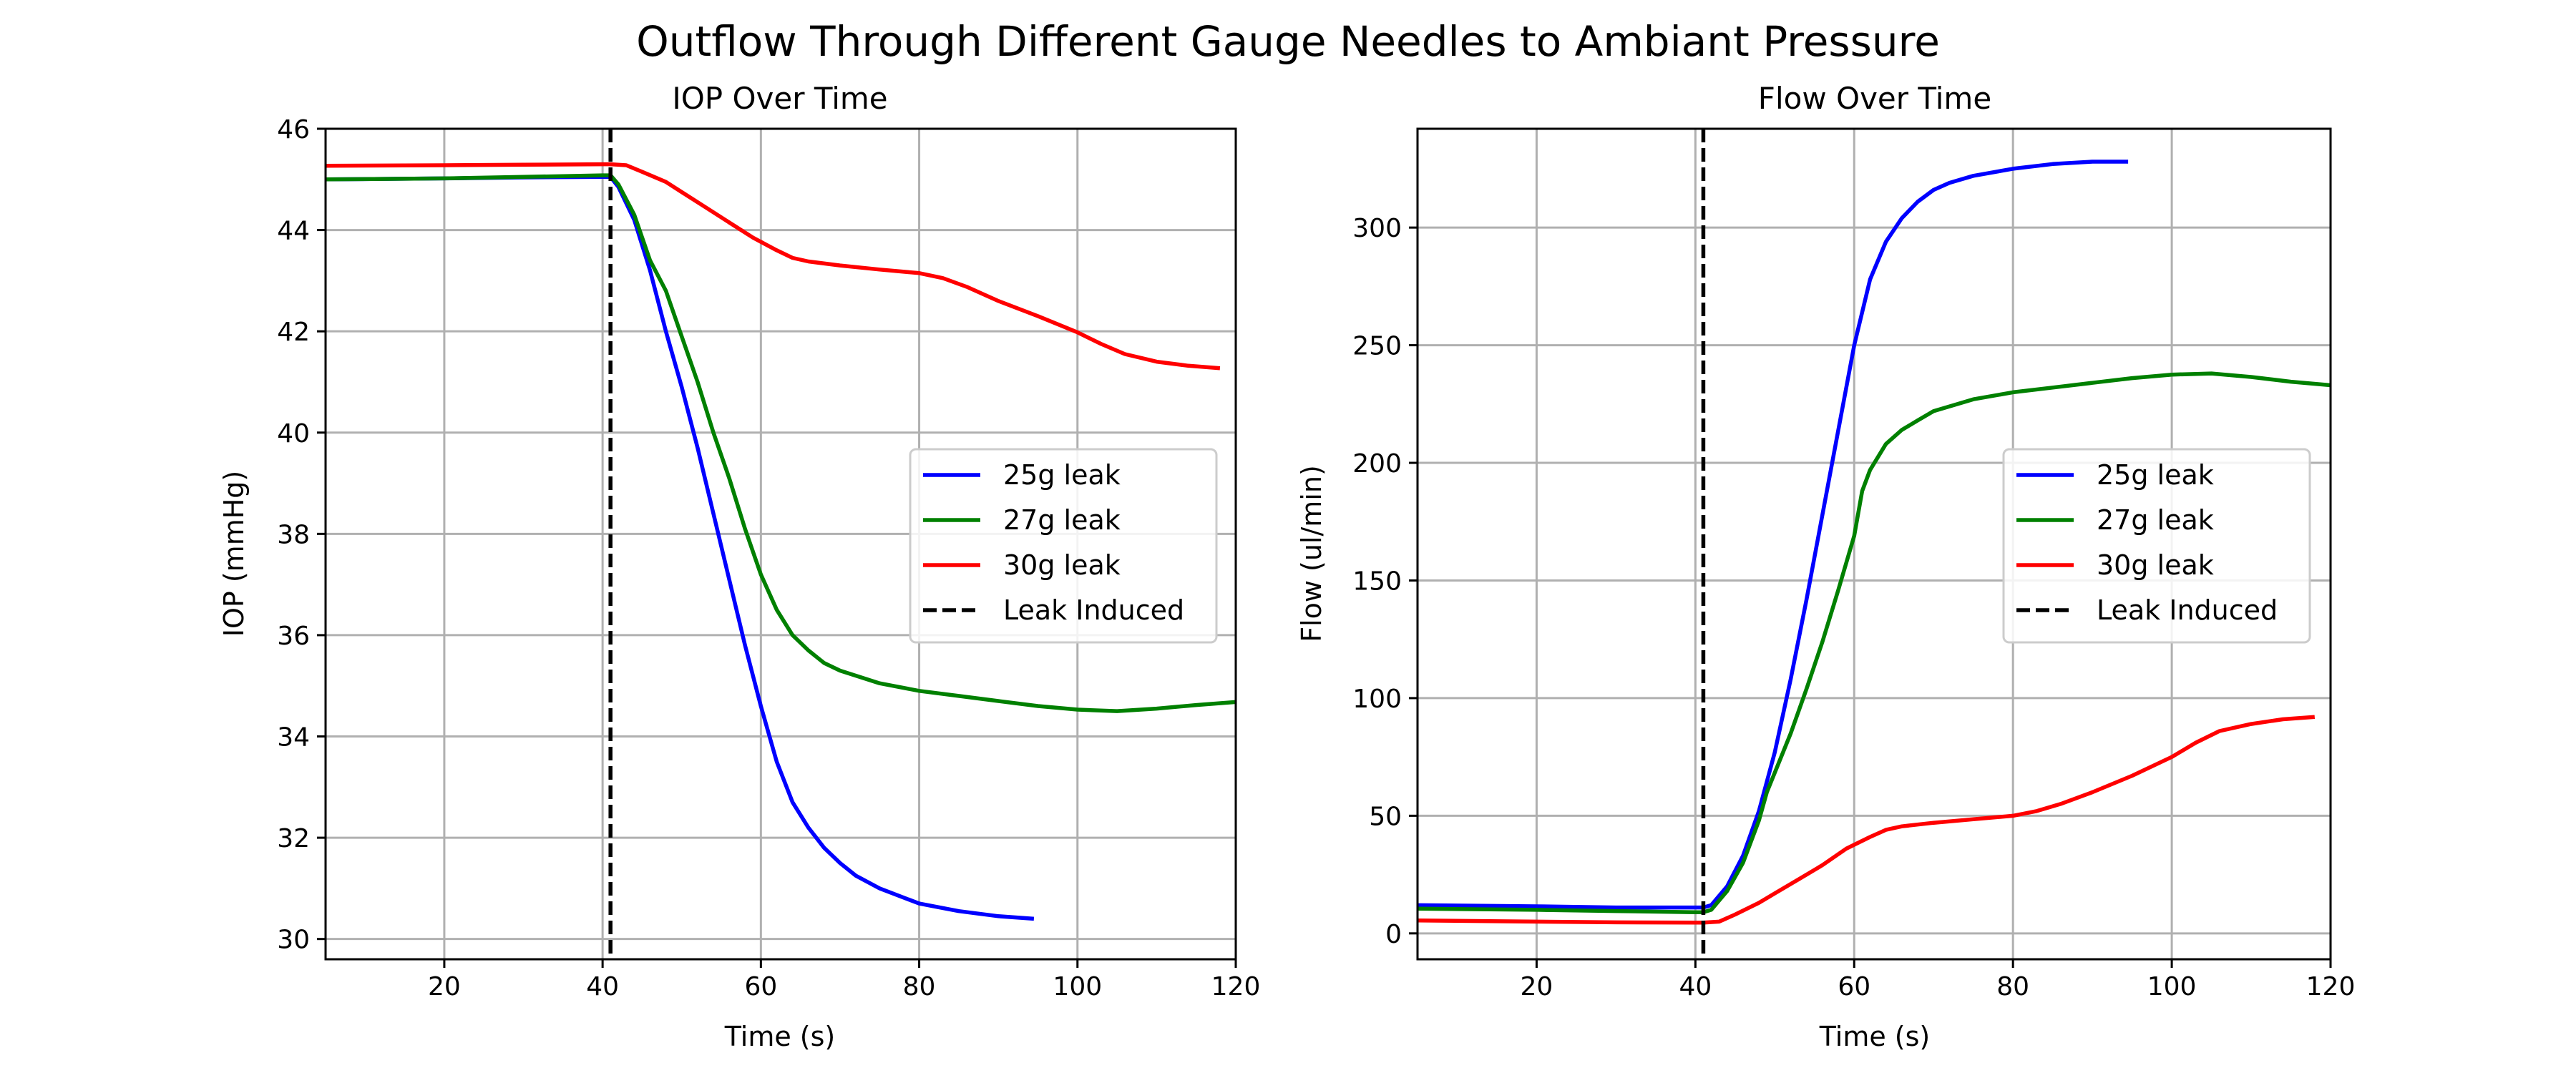 The width and height of the screenshot is (2576, 1073). What do you see at coordinates (1311, 553) in the screenshot?
I see `flow-y-axis-label: Flow (ul/min)` at bounding box center [1311, 553].